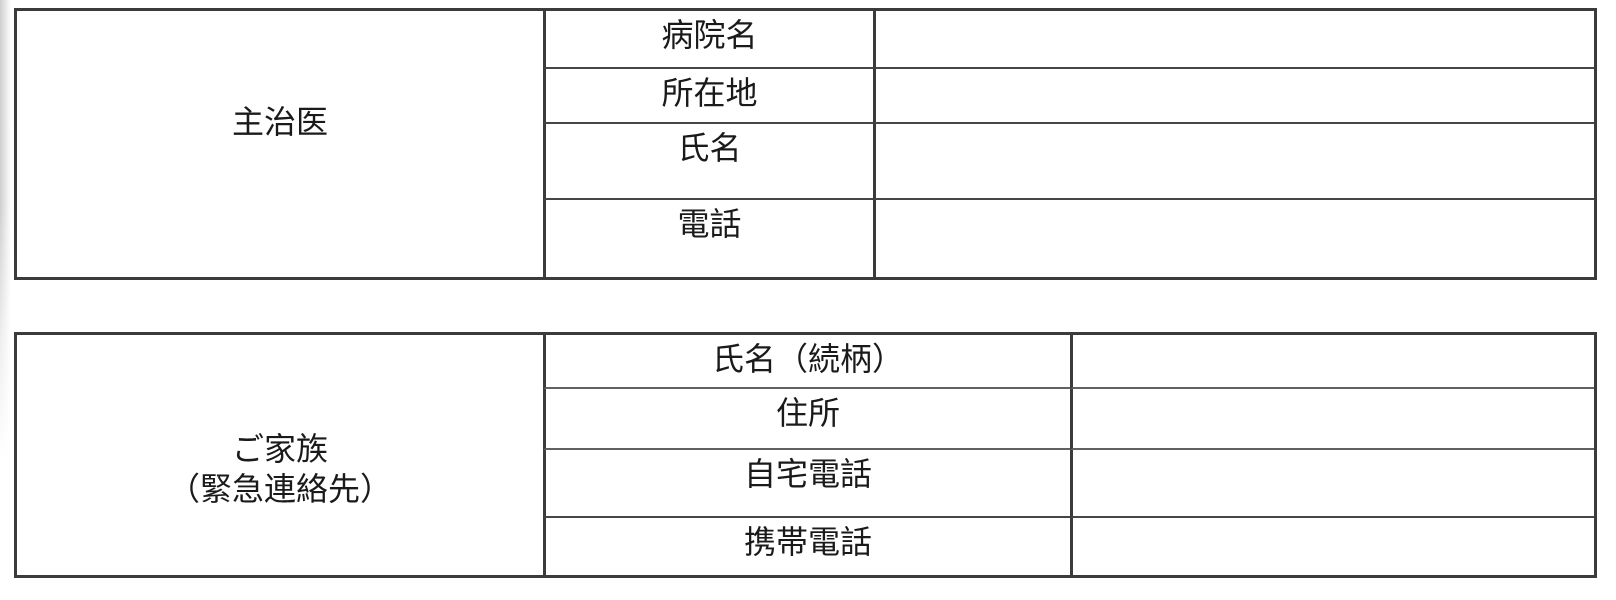 The width and height of the screenshot is (1616, 600). I want to click on family-header-line2: （緊急連絡先）, so click(279, 489).